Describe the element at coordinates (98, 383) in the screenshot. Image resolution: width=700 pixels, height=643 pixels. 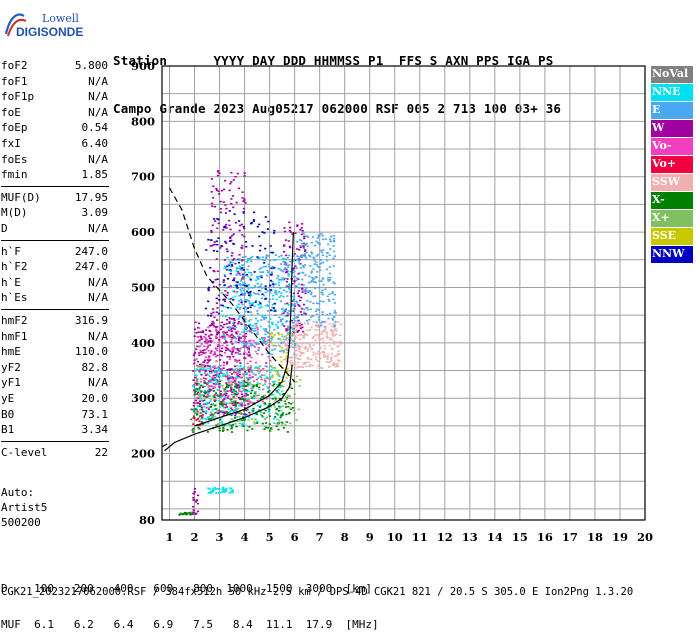
I see `param-value: N/A` at that location.